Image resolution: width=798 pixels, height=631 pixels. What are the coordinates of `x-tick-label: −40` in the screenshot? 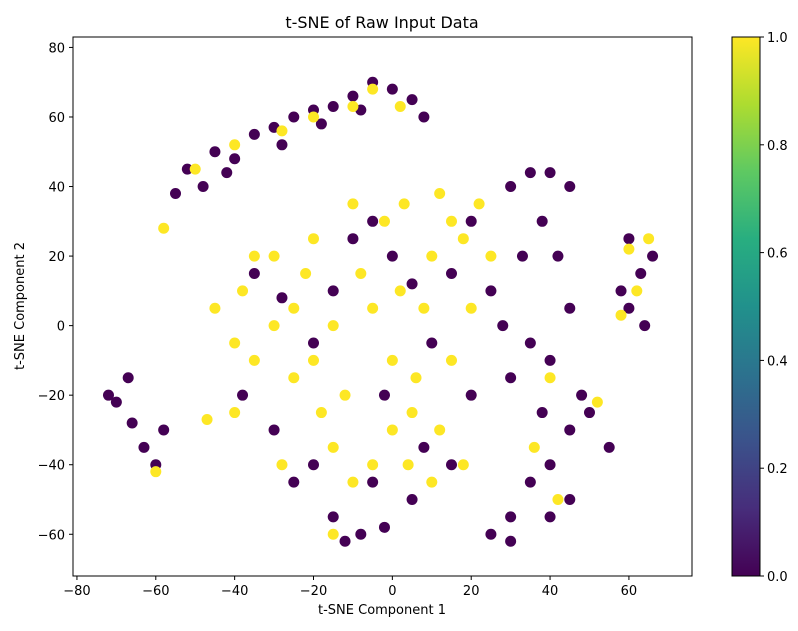 It's located at (234, 591).